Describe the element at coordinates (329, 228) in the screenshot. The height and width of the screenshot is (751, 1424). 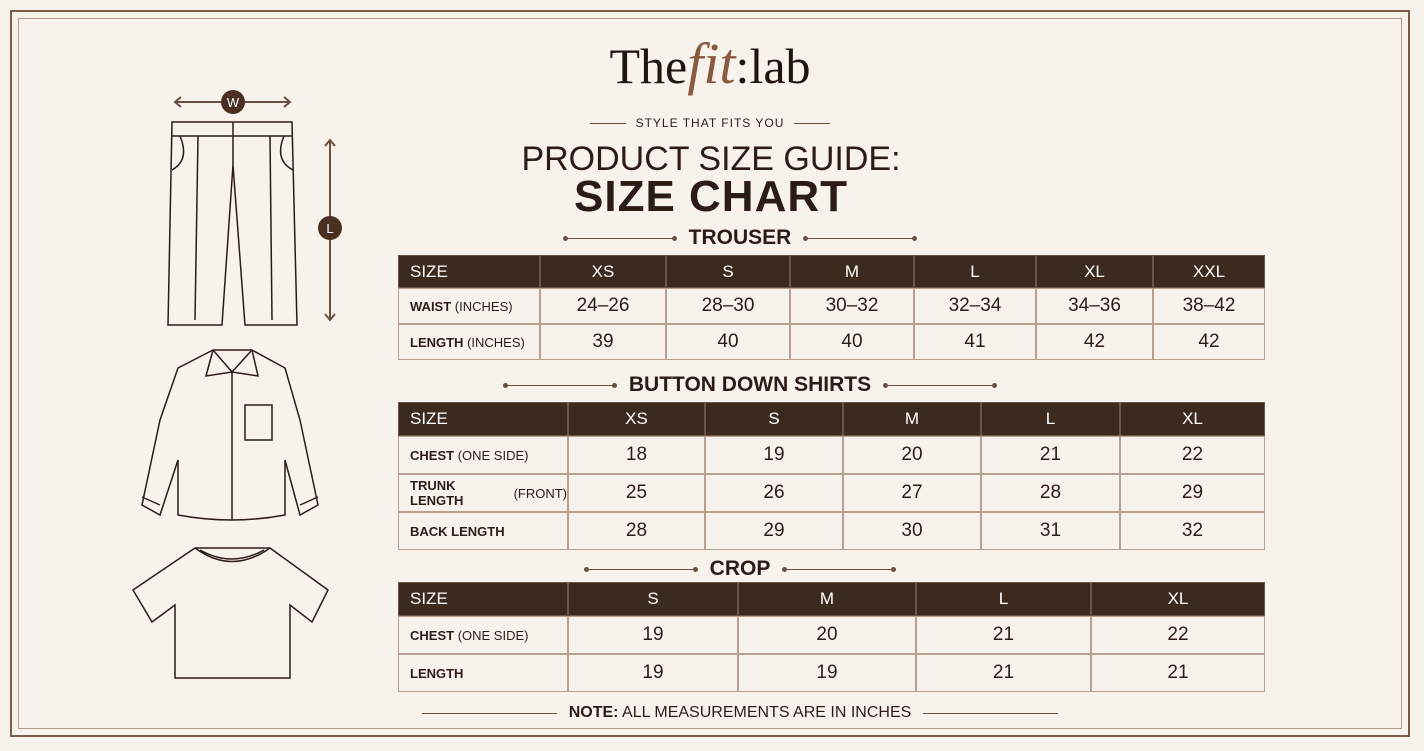
I see `length-label: L` at that location.